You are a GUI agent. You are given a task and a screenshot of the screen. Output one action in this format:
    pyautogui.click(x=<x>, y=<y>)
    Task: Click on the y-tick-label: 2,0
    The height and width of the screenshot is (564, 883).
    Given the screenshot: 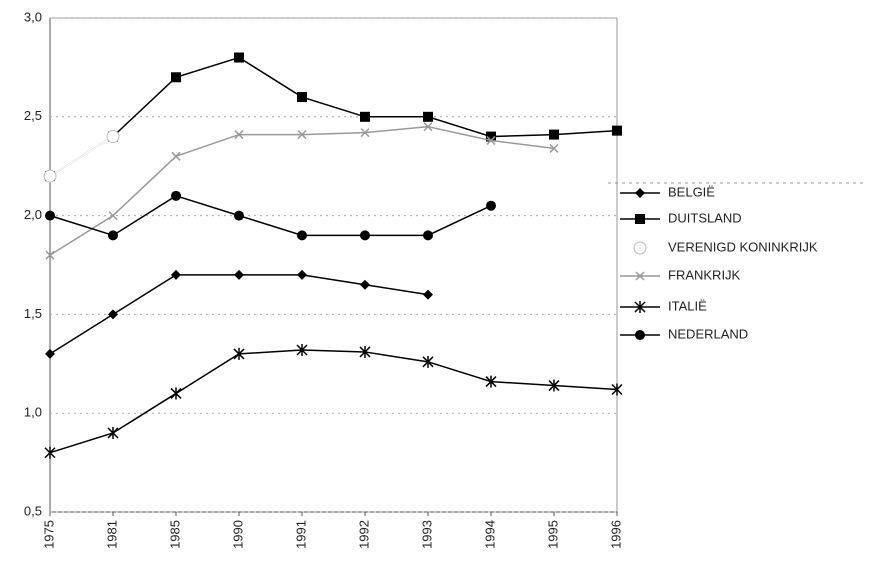 What is the action you would take?
    pyautogui.click(x=33, y=214)
    